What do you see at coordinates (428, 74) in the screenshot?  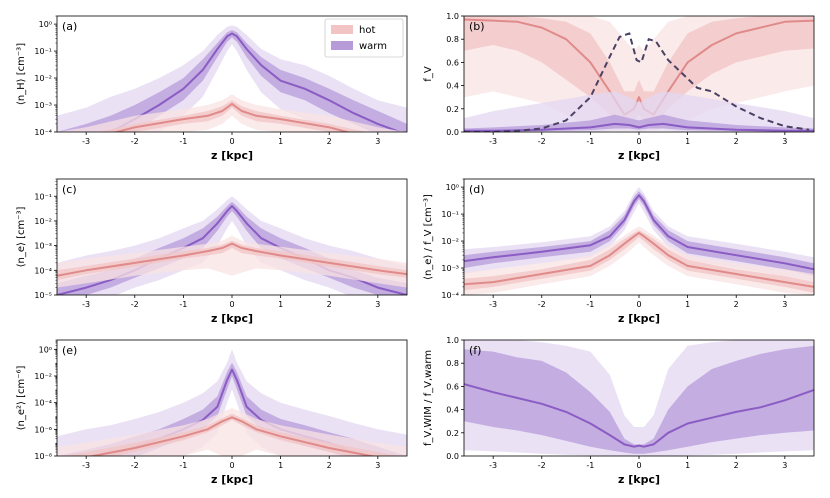 I see `y-axis-label: f_V` at bounding box center [428, 74].